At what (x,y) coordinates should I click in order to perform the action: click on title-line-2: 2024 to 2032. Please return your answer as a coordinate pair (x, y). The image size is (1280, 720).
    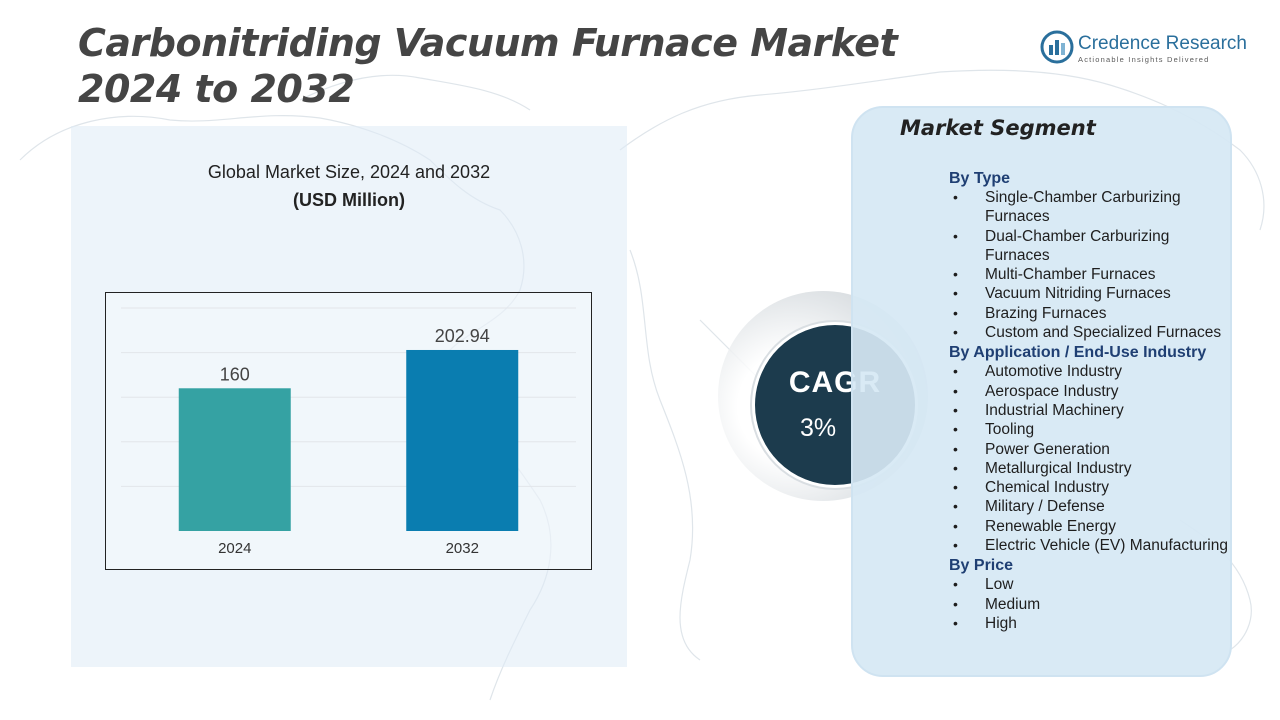
    Looking at the image, I should click on (216, 89).